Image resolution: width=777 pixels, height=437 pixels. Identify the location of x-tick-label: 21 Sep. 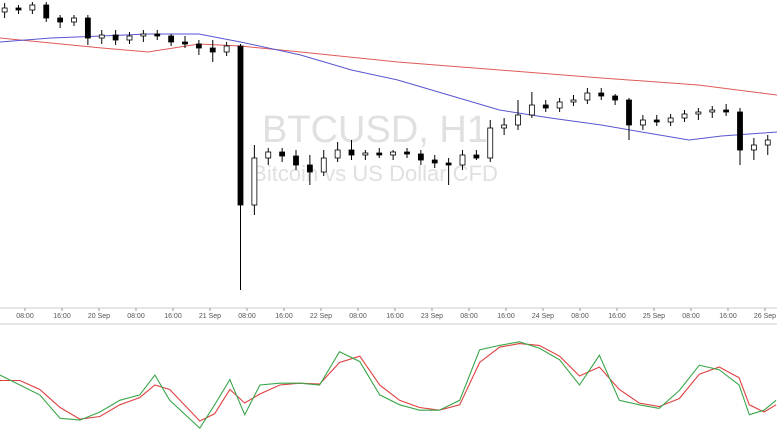
(210, 316).